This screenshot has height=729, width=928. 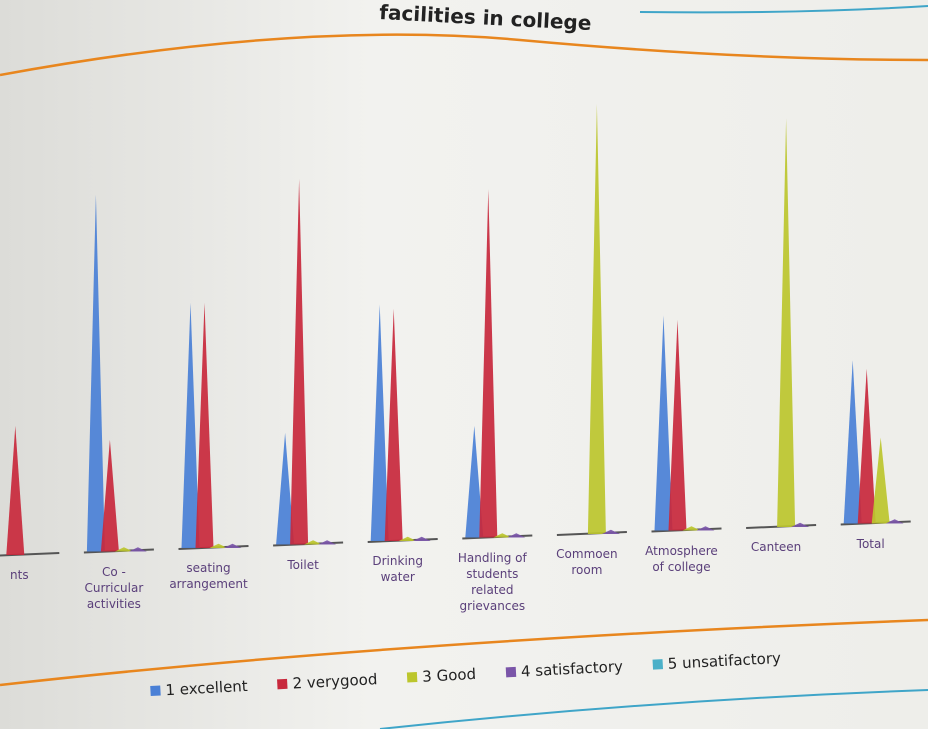 I want to click on x-tick-label: Toilet, so click(x=303, y=564).